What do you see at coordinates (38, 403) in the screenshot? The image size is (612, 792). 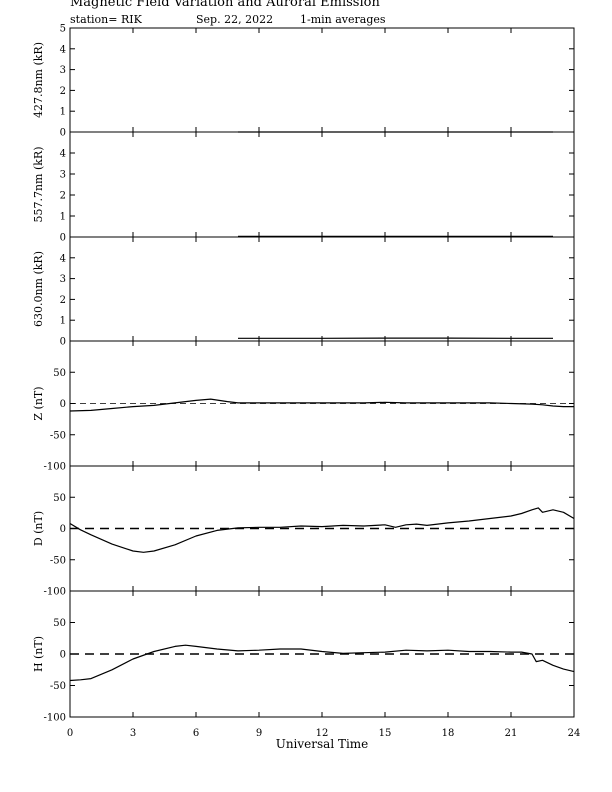 I see `y-axis-label: Z (nT)` at bounding box center [38, 403].